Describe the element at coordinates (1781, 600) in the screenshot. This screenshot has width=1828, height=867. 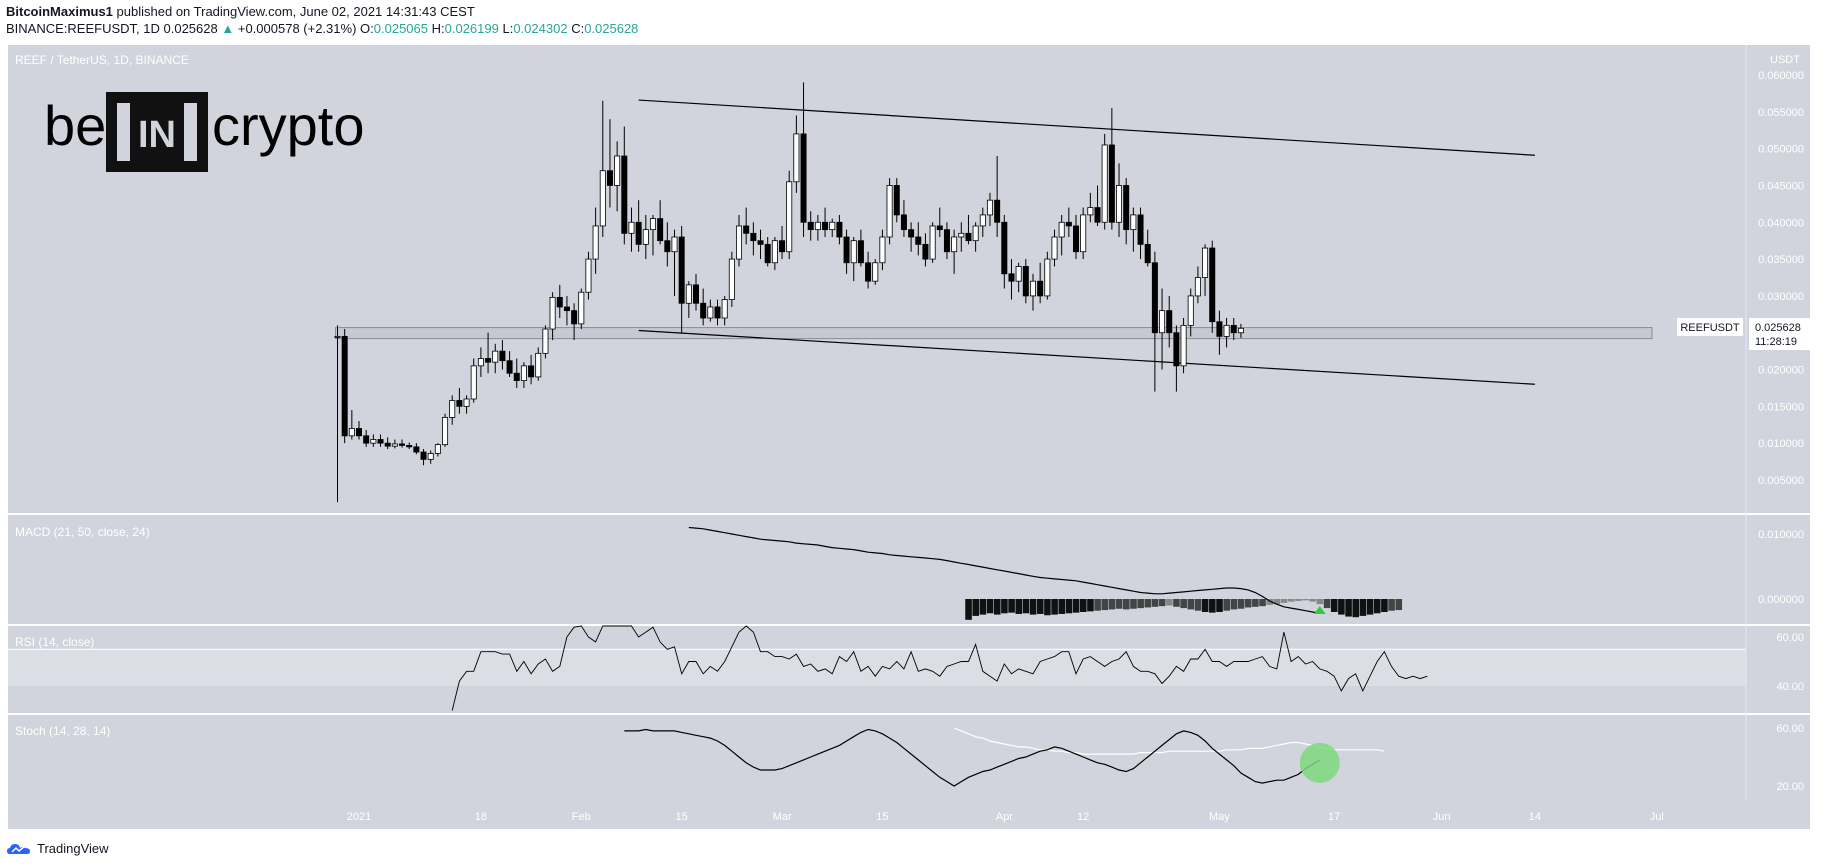
I see `macd-tick-label: 0.000000` at that location.